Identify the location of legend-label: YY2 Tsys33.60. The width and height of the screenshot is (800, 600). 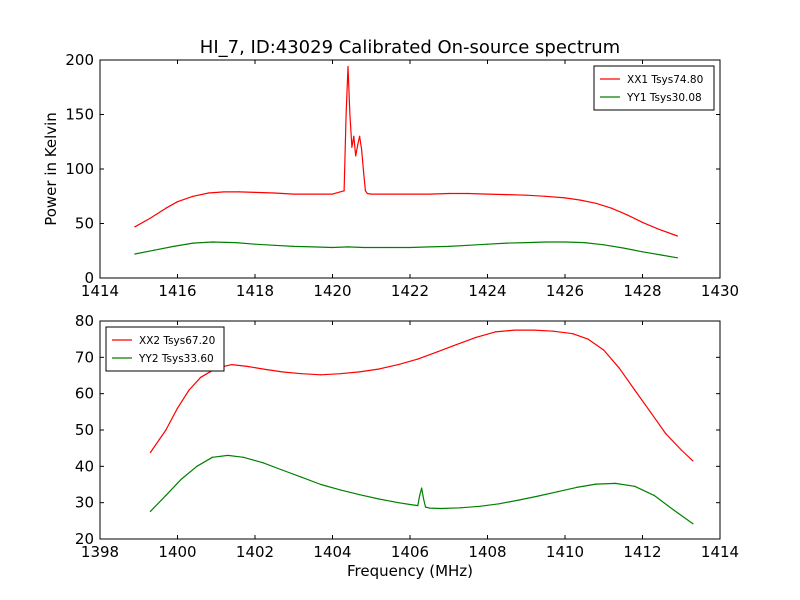
(176, 359).